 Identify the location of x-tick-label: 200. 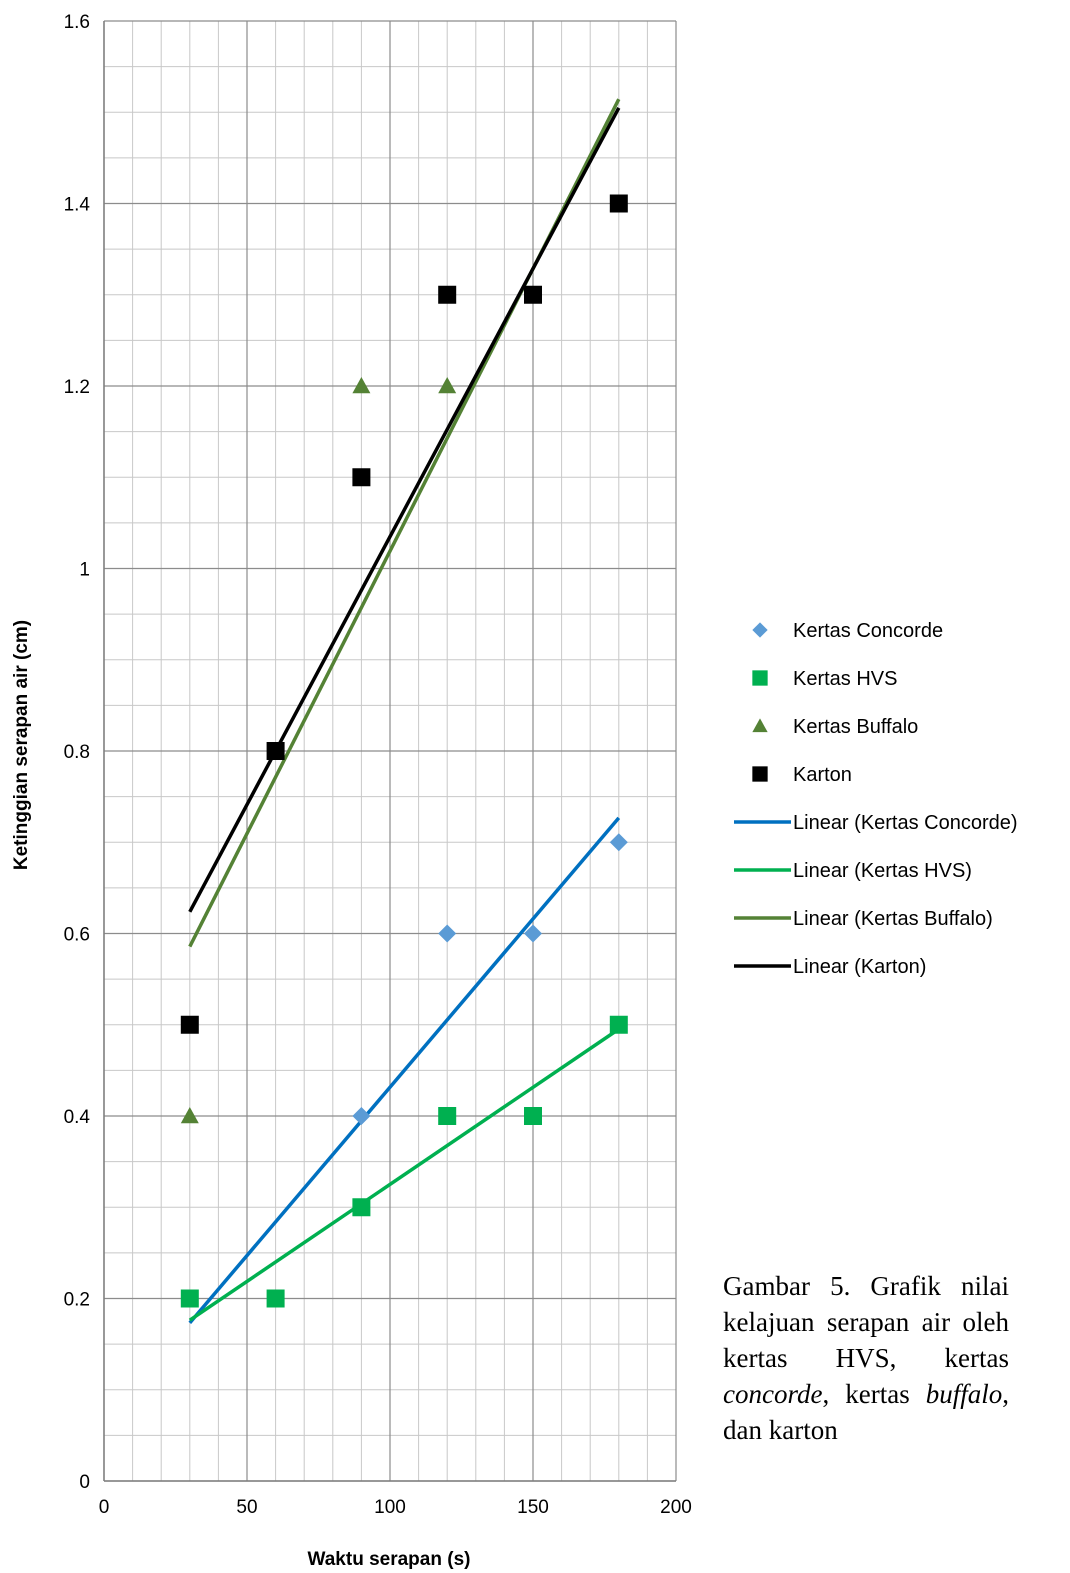
(676, 1507).